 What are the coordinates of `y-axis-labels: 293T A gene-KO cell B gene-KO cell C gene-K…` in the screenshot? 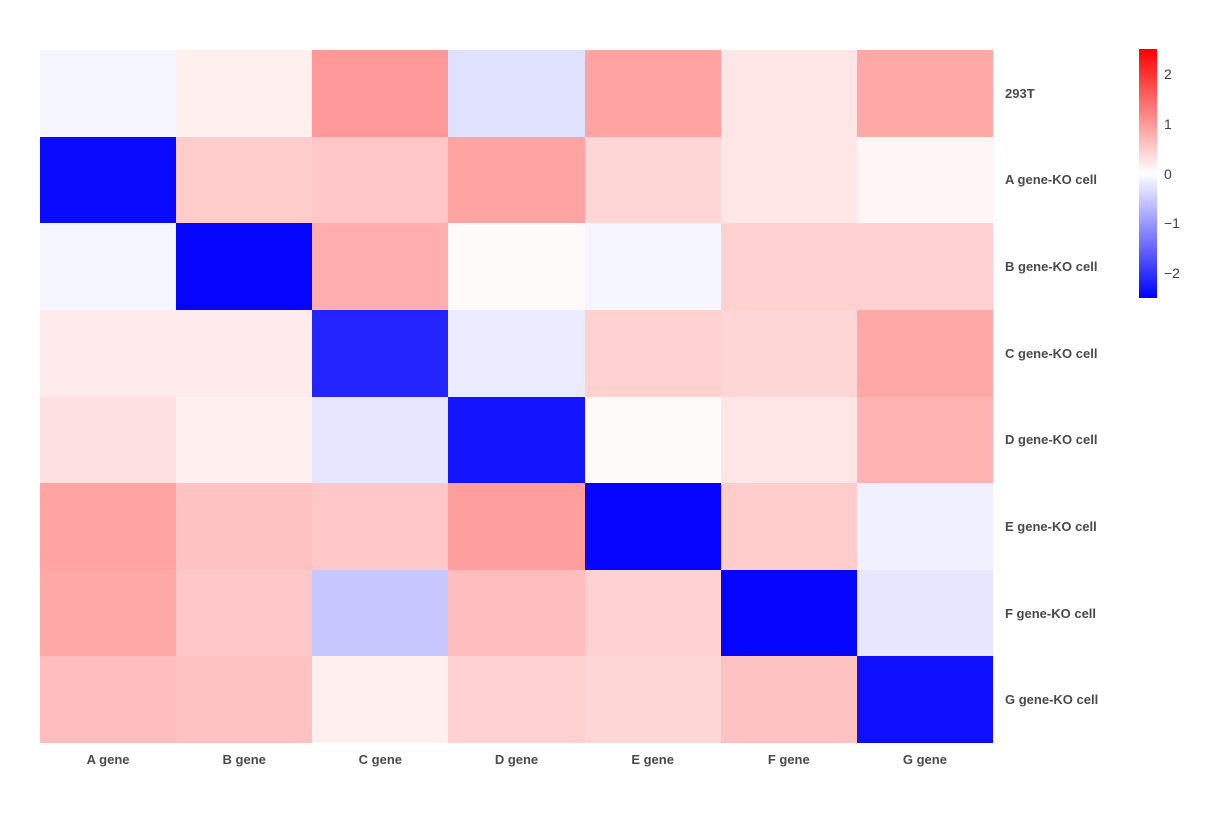 It's located at (1070, 396).